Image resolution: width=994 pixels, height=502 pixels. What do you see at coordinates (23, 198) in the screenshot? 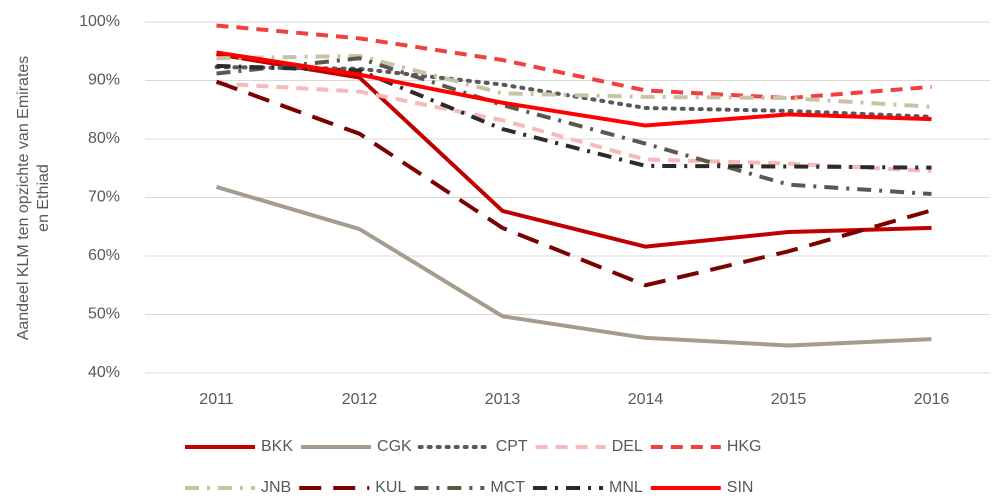
I see `y-axis-label: Aandeel KLM ten opzichte van Emirates` at bounding box center [23, 198].